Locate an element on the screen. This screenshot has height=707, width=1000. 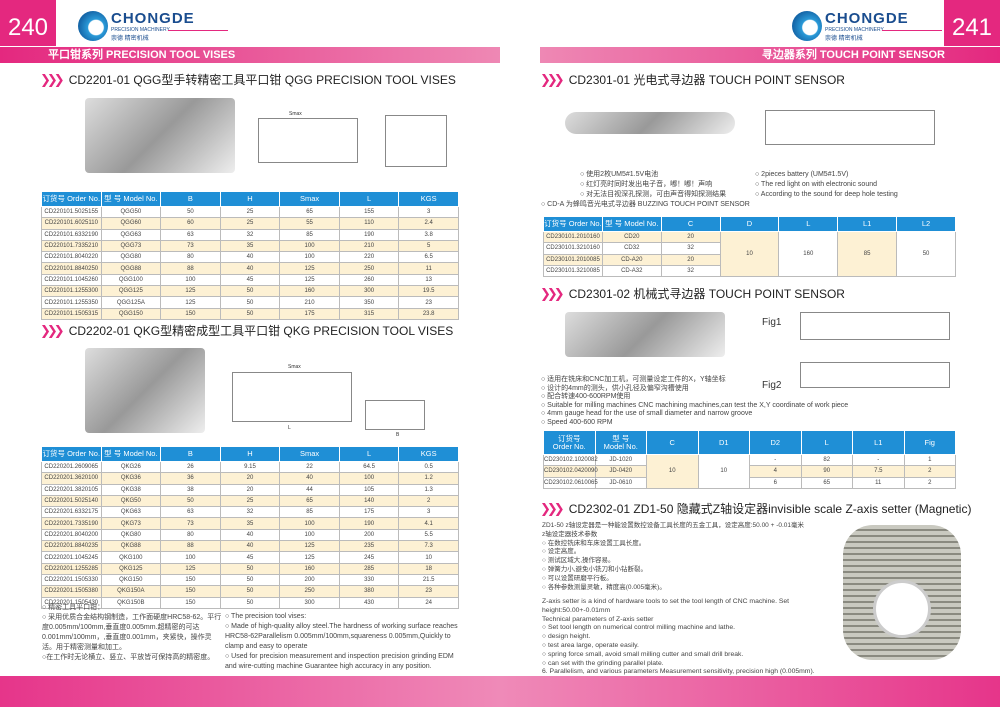
table-cell: 65 is located at coordinates (309, 212).